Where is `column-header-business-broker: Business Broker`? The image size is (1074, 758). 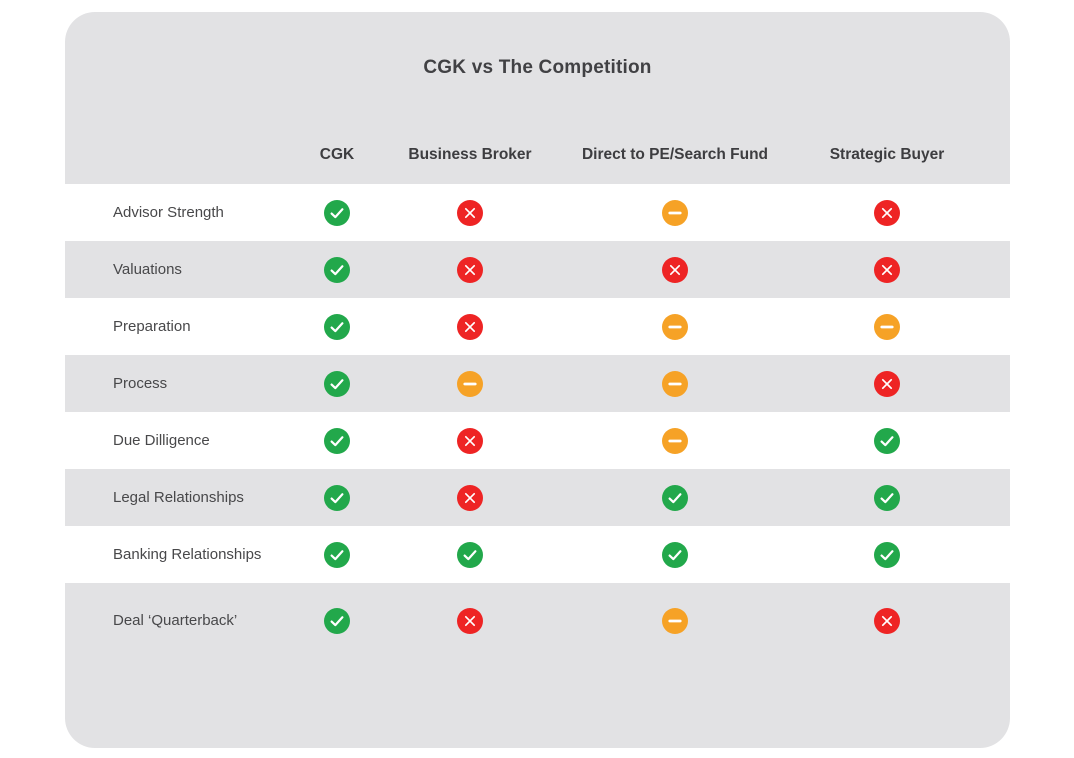 column-header-business-broker: Business Broker is located at coordinates (470, 154).